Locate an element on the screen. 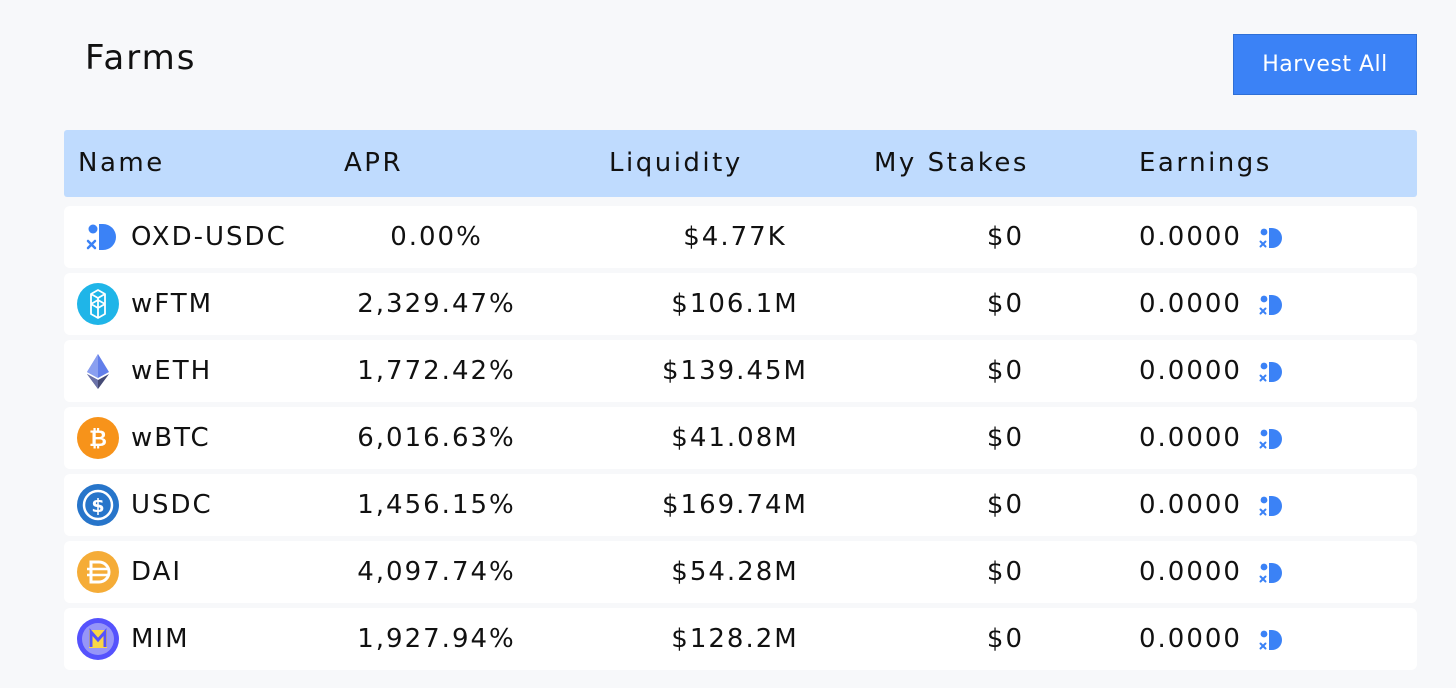 Image resolution: width=1456 pixels, height=688 pixels. farm-liquidity: $41.08M is located at coordinates (735, 438).